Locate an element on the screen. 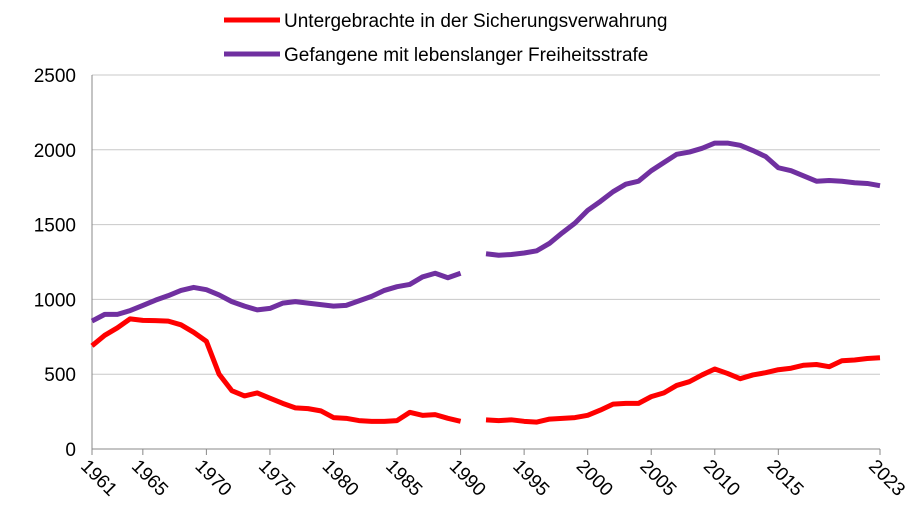 The width and height of the screenshot is (922, 525). x-tick-label: 2023 is located at coordinates (886, 478).